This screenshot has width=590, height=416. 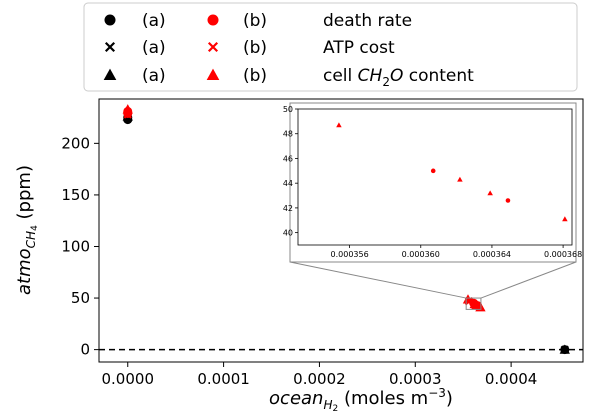 What do you see at coordinates (378, 280) in the screenshot?
I see `zoom-connector-left` at bounding box center [378, 280].